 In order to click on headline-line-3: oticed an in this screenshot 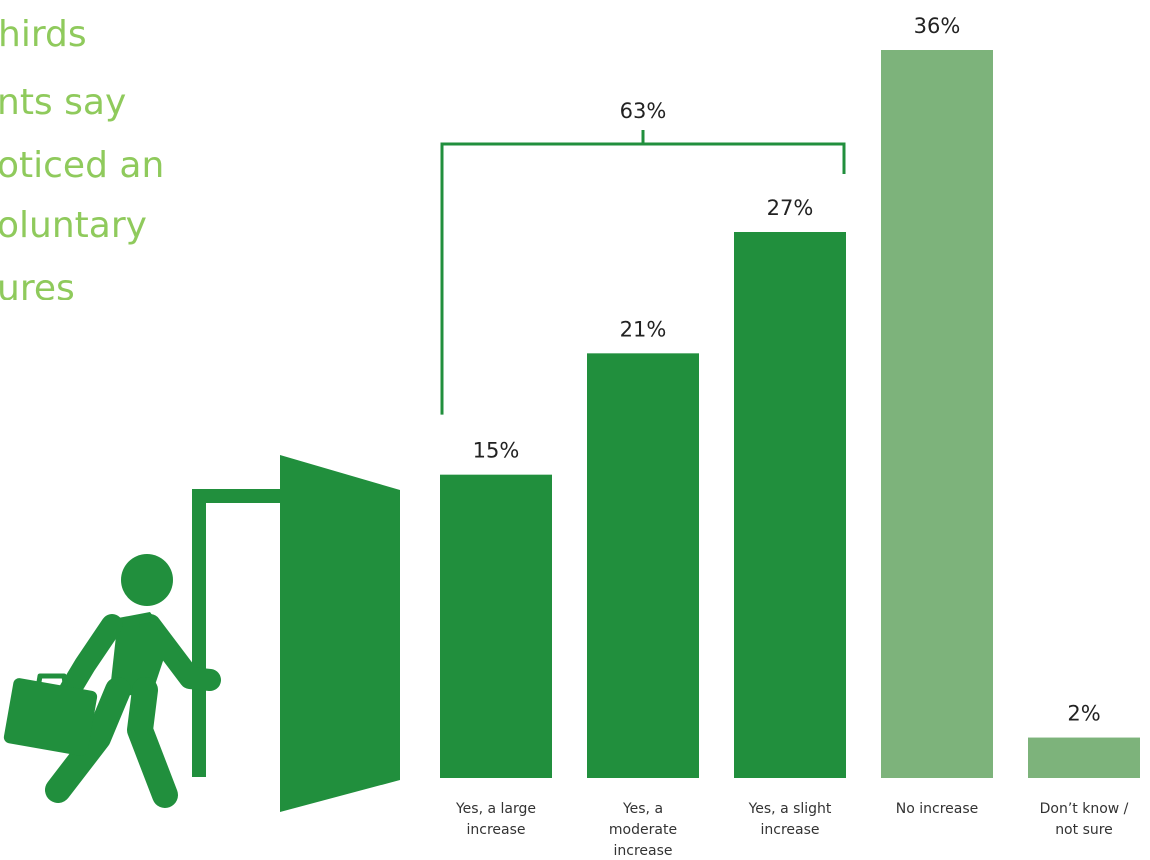, I will do `click(82, 165)`.